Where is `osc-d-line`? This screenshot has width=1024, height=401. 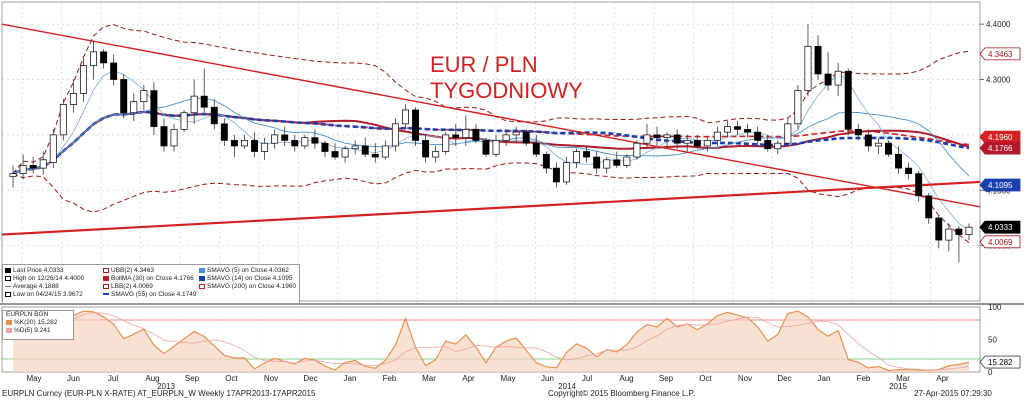 osc-d-line is located at coordinates (491, 341).